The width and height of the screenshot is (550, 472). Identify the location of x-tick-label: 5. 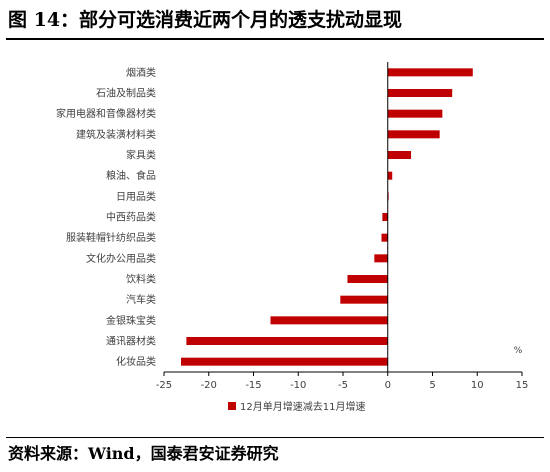
(432, 385).